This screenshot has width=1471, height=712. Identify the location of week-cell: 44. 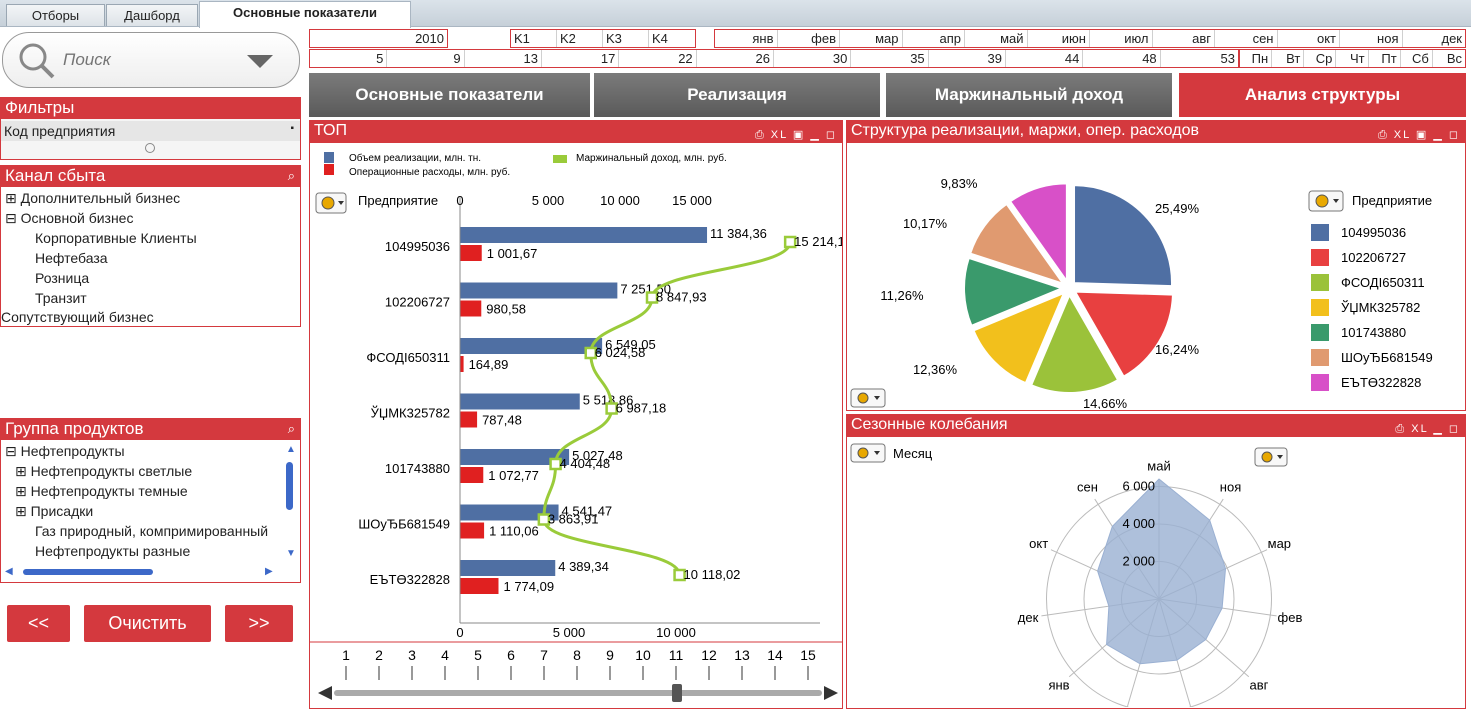
(1045, 58).